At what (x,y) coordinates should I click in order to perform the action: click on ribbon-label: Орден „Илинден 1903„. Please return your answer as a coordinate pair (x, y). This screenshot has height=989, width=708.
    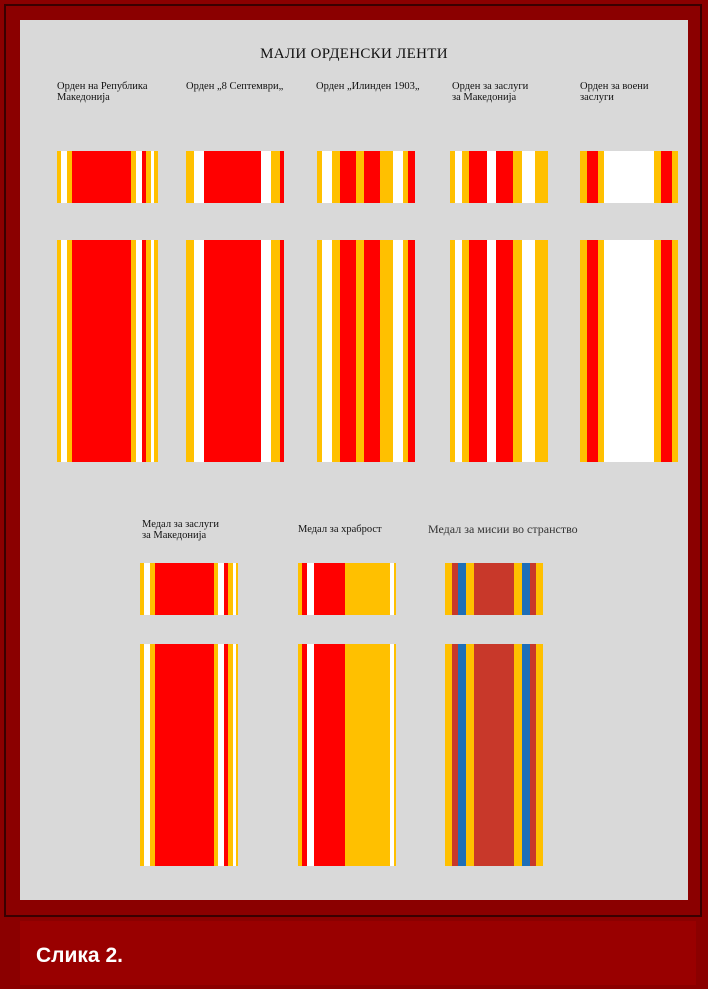
    Looking at the image, I should click on (368, 86).